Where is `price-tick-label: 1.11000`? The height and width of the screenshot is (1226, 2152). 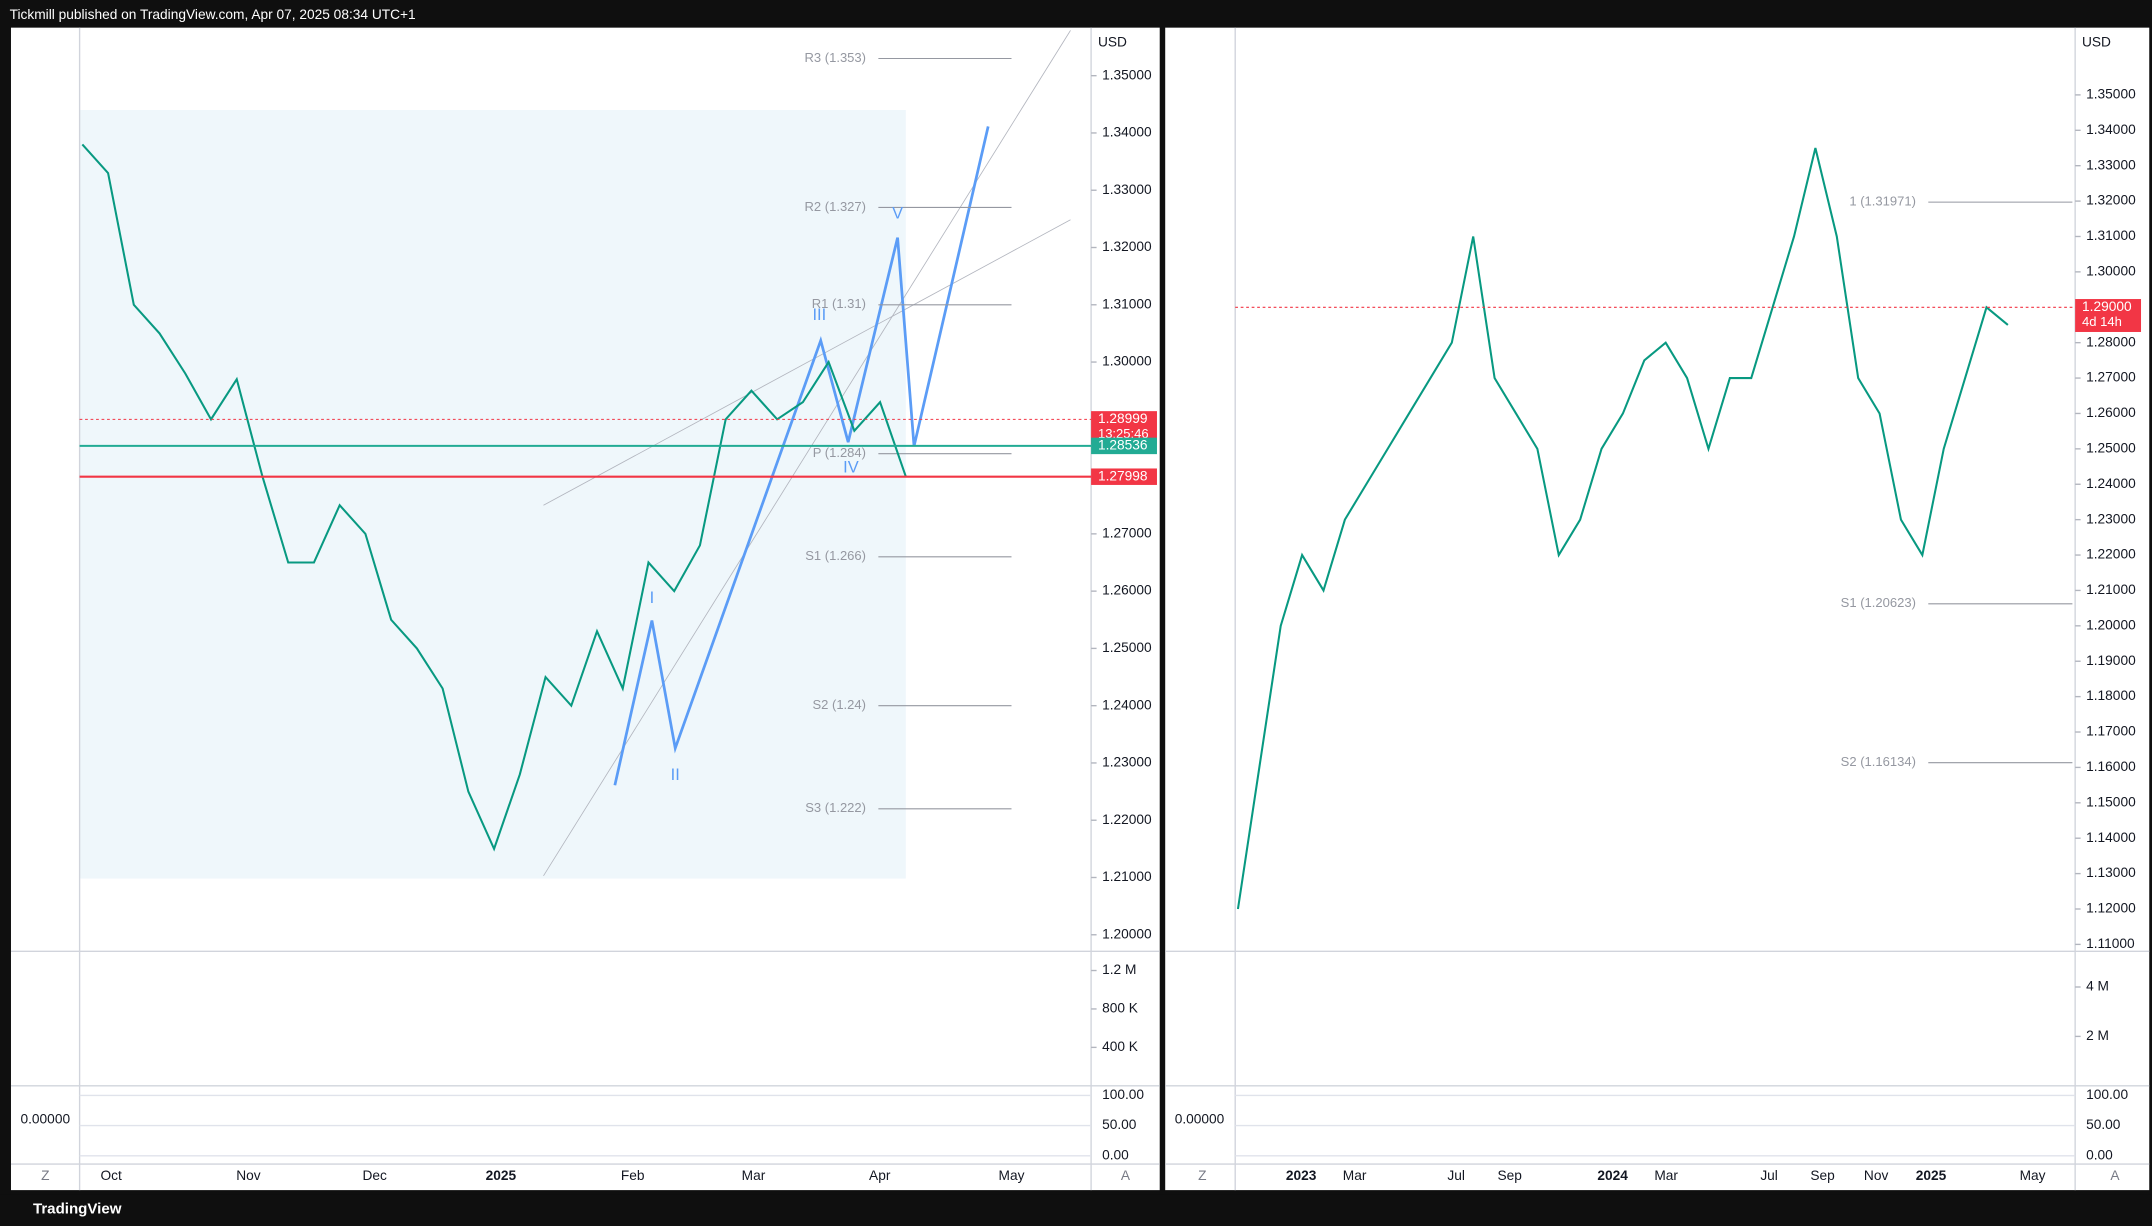 price-tick-label: 1.11000 is located at coordinates (2110, 943).